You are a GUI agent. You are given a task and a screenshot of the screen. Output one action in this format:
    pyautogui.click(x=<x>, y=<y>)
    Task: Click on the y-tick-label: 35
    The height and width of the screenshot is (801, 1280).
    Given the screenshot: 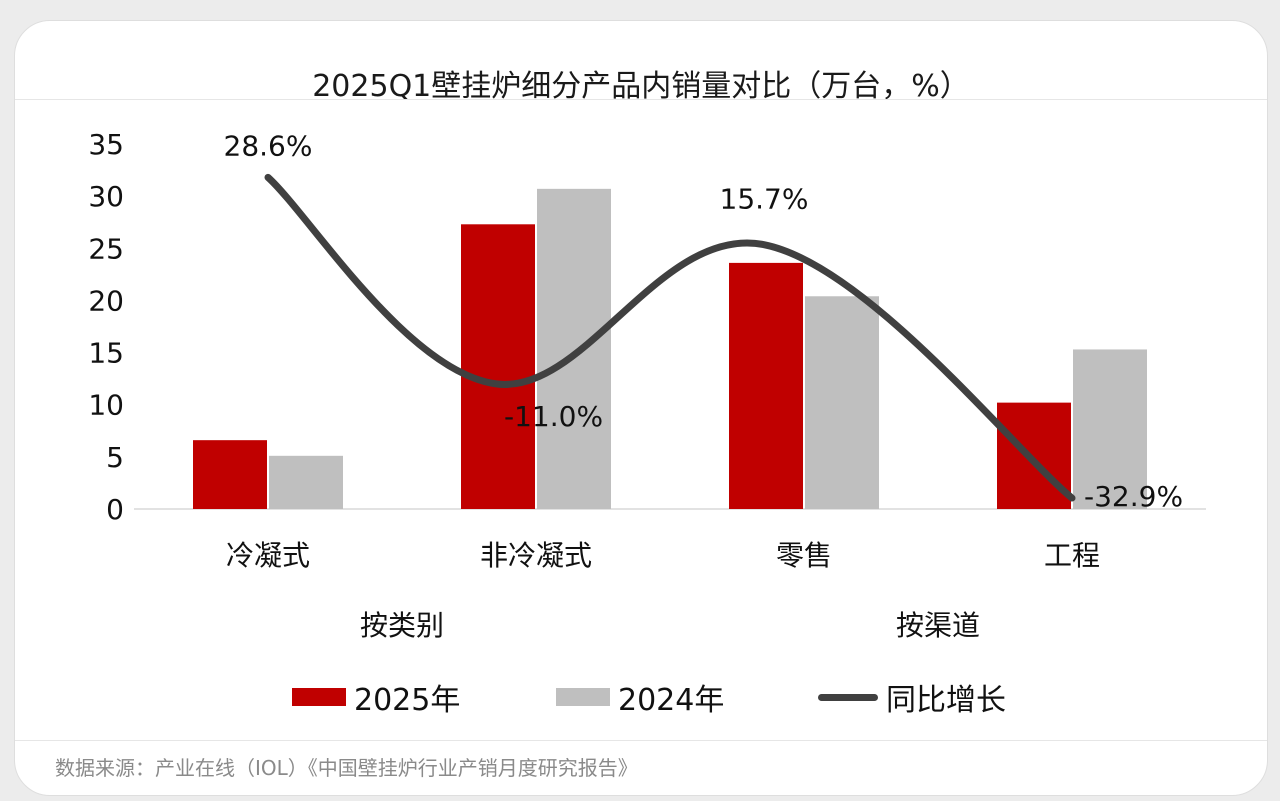 What is the action you would take?
    pyautogui.click(x=106, y=144)
    